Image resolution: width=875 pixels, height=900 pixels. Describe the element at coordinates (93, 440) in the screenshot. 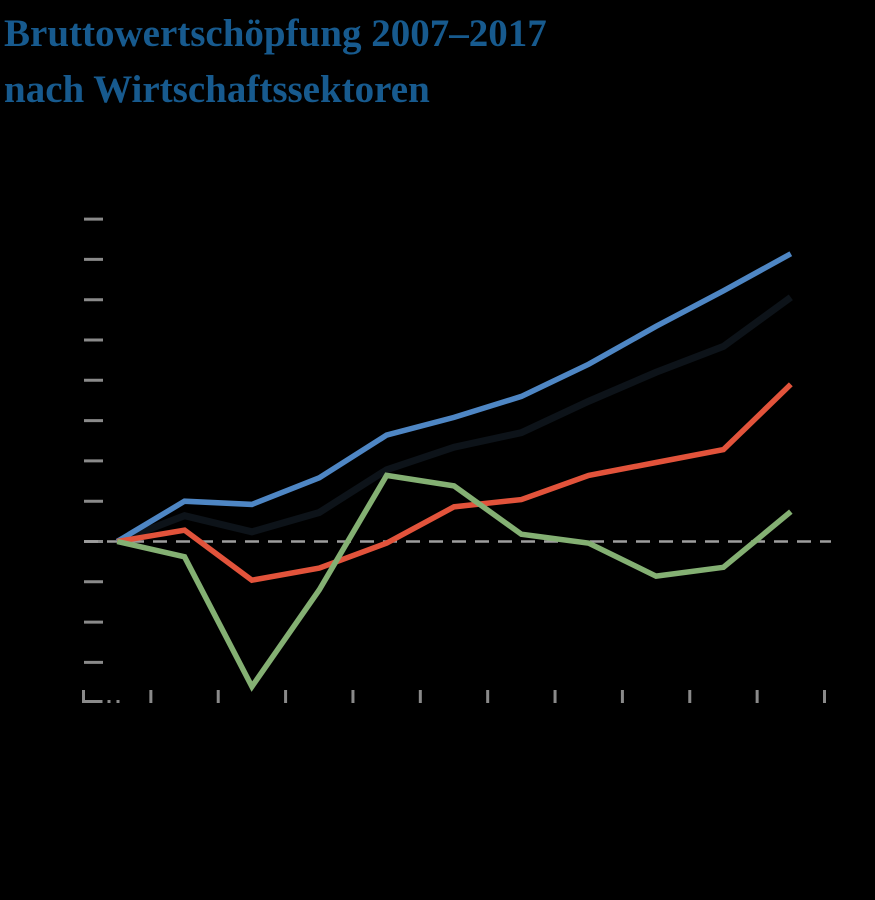

I see `y-axis-ticks` at that location.